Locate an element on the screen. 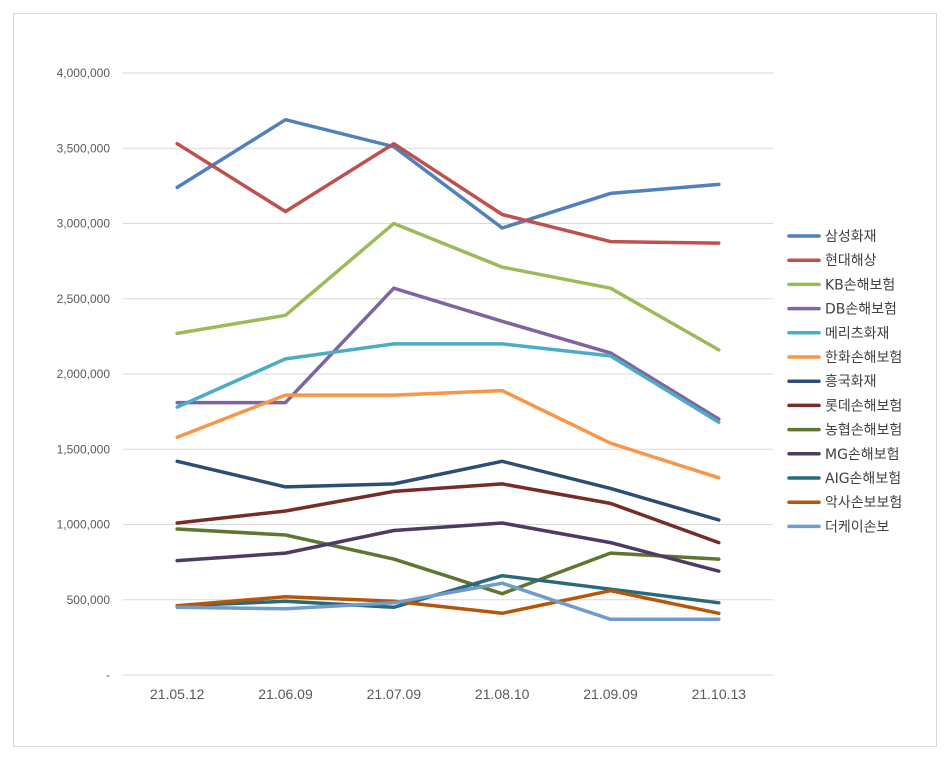 Image resolution: width=951 pixels, height=760 pixels. x-tick-label: 21.10.13 is located at coordinates (719, 694).